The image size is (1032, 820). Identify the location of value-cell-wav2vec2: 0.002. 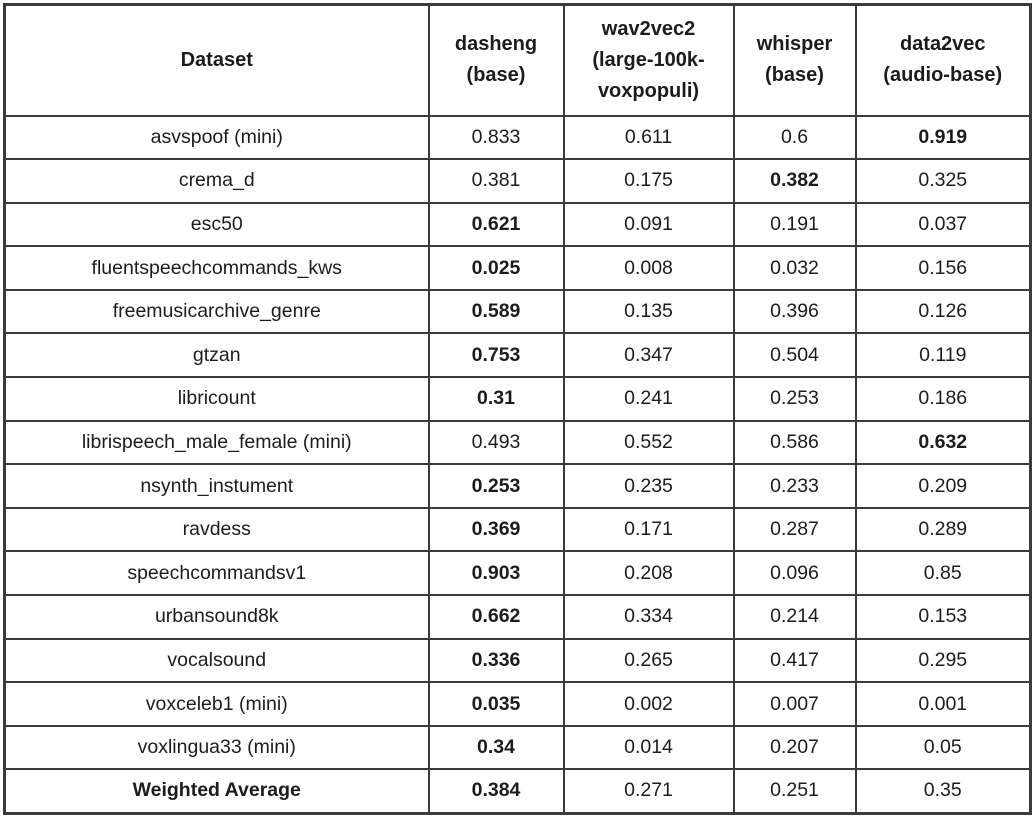
(648, 704).